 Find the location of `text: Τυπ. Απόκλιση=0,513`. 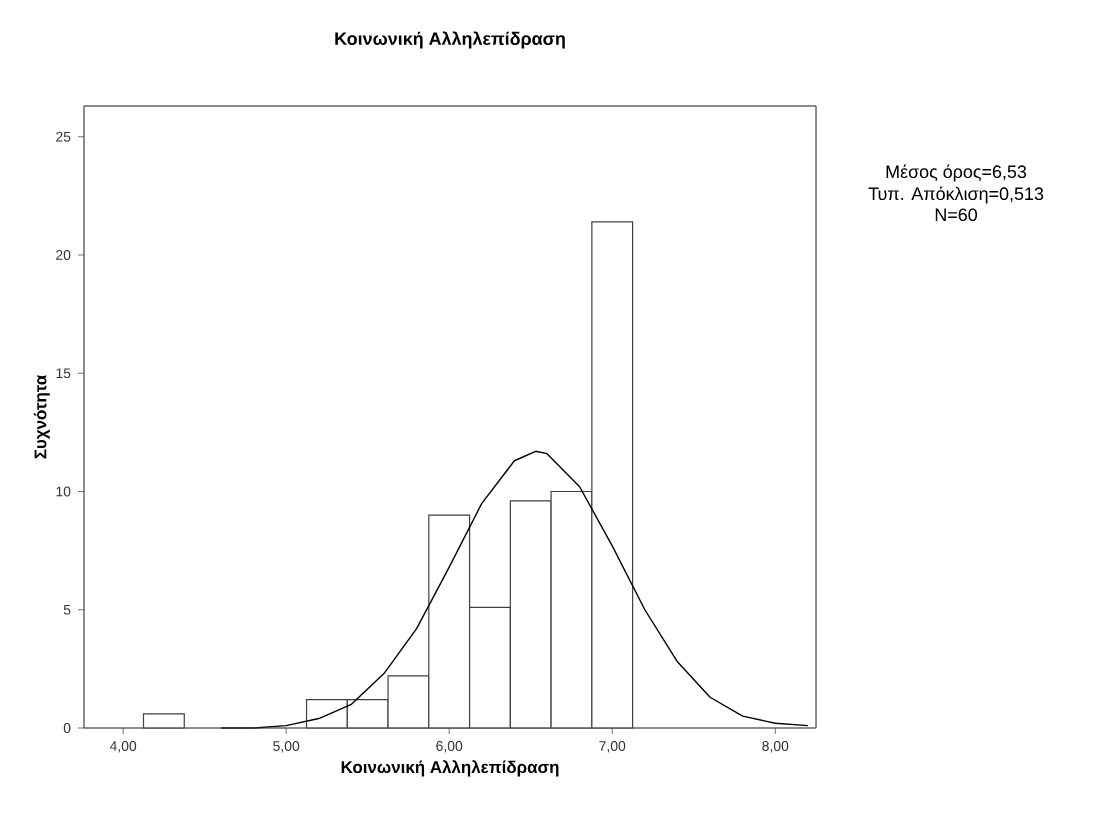

text: Τυπ. Απόκλιση=0,513 is located at coordinates (956, 195).